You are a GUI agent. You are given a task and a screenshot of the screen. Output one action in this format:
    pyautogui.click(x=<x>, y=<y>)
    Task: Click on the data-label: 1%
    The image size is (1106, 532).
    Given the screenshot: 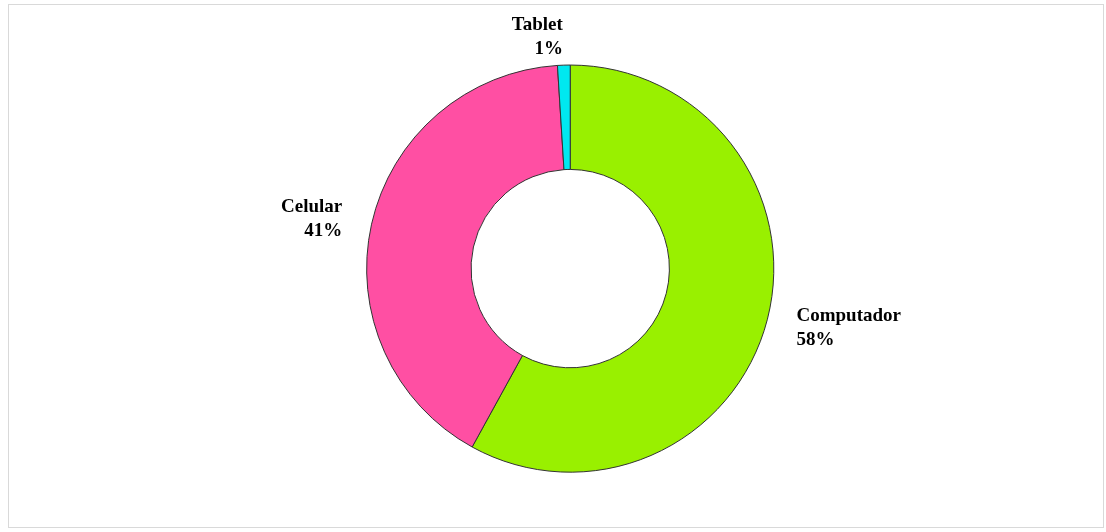 What is the action you would take?
    pyautogui.click(x=548, y=47)
    